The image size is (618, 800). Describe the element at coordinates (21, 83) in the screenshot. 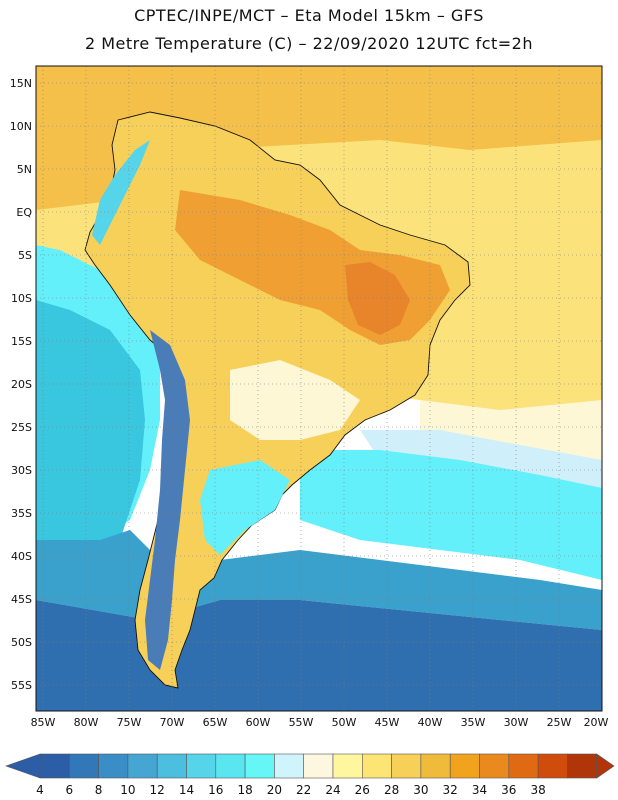

I see `lat-label: 15N` at that location.